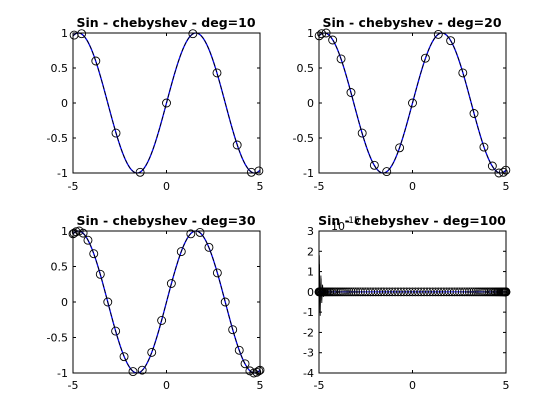  What do you see at coordinates (60, 68) in the screenshot?
I see `subplot-1-ytick-label: 0.5` at bounding box center [60, 68].